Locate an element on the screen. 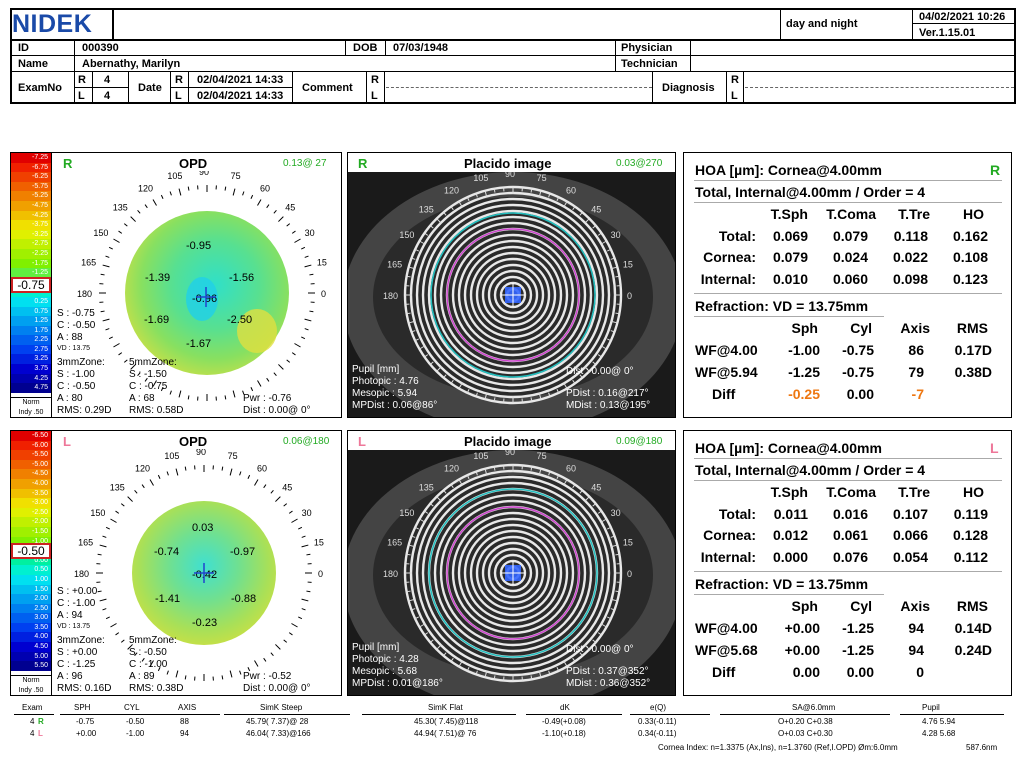 Image resolution: width=1024 pixels, height=768 pixels. axis-label: 150 is located at coordinates (406, 513).